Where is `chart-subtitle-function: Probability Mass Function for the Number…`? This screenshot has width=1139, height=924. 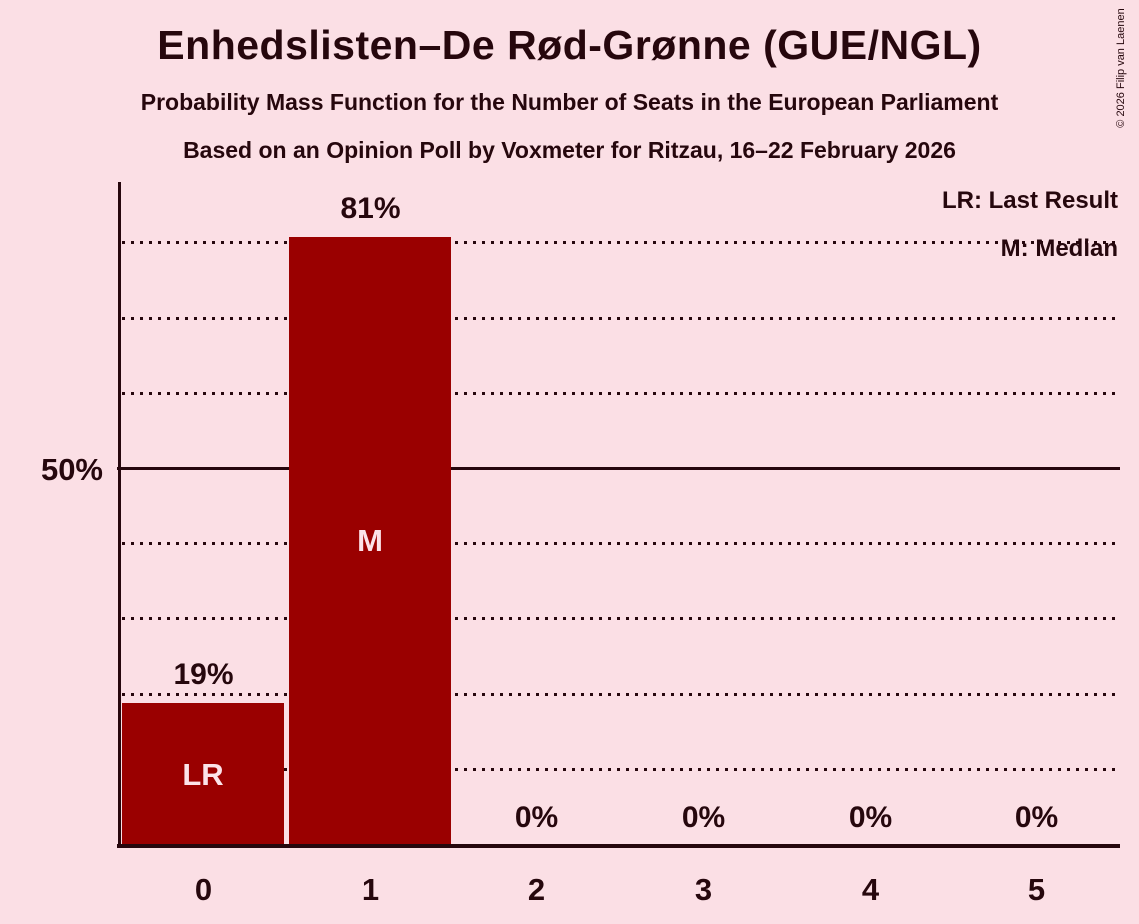 chart-subtitle-function: Probability Mass Function for the Number… is located at coordinates (569, 102).